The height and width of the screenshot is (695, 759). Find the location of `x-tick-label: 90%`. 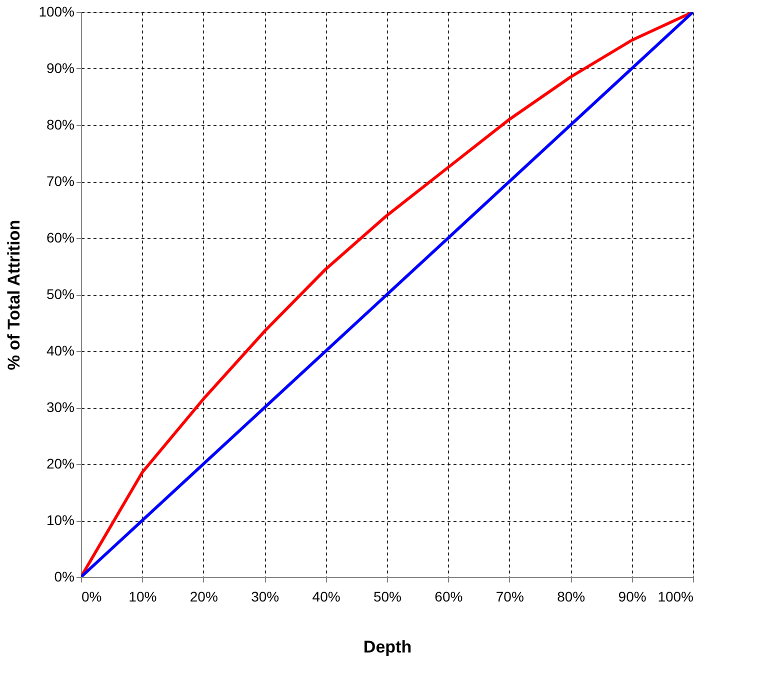

x-tick-label: 90% is located at coordinates (632, 596).